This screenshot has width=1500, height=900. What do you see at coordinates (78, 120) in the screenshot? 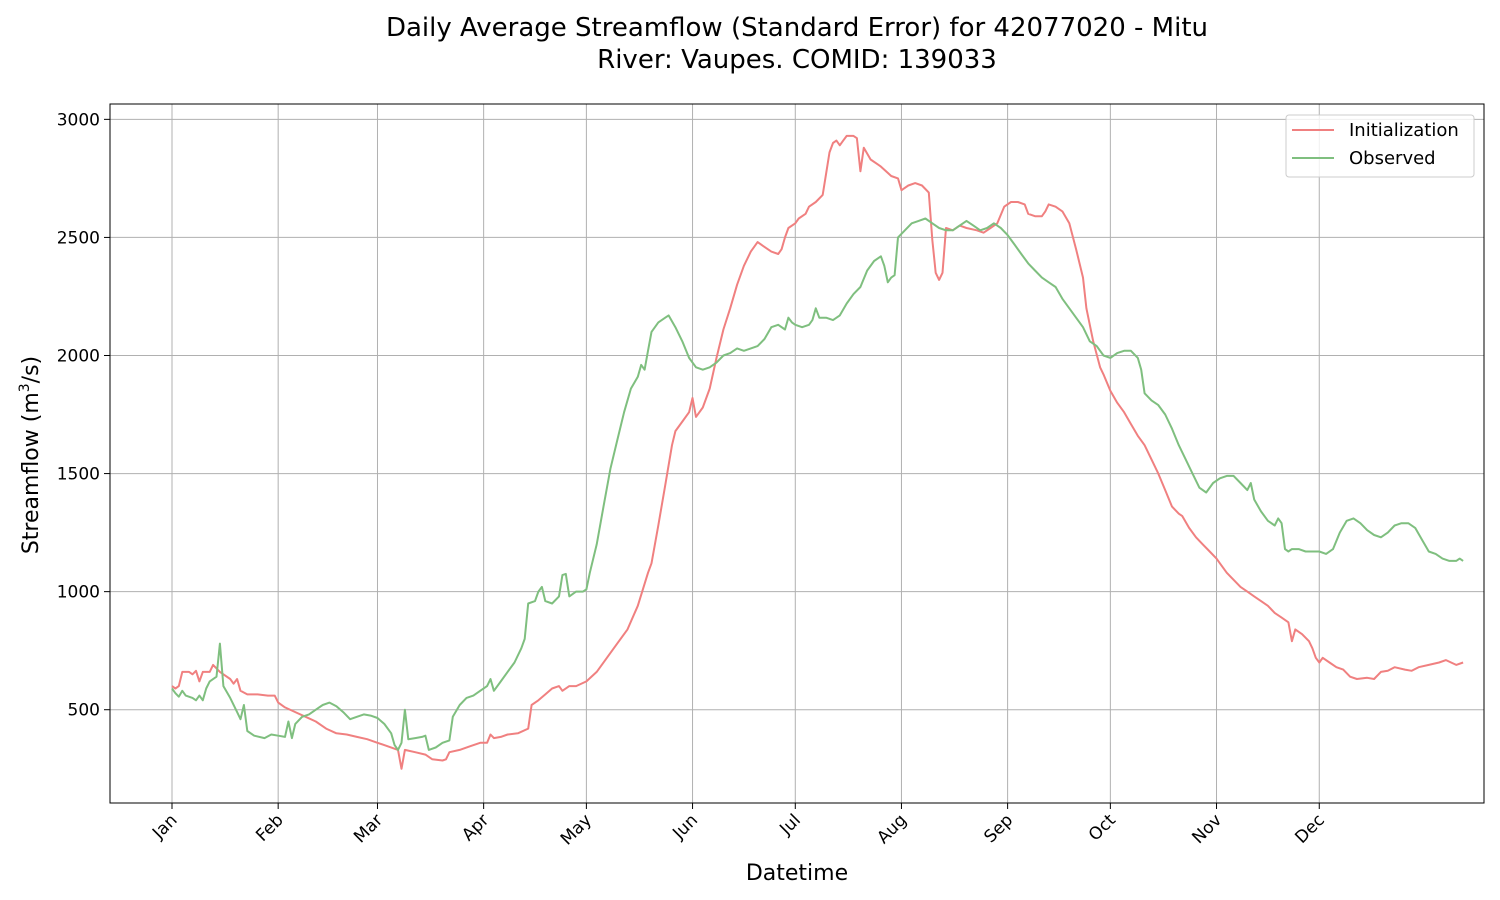
I see `y-tick-label: 3000` at bounding box center [78, 120].